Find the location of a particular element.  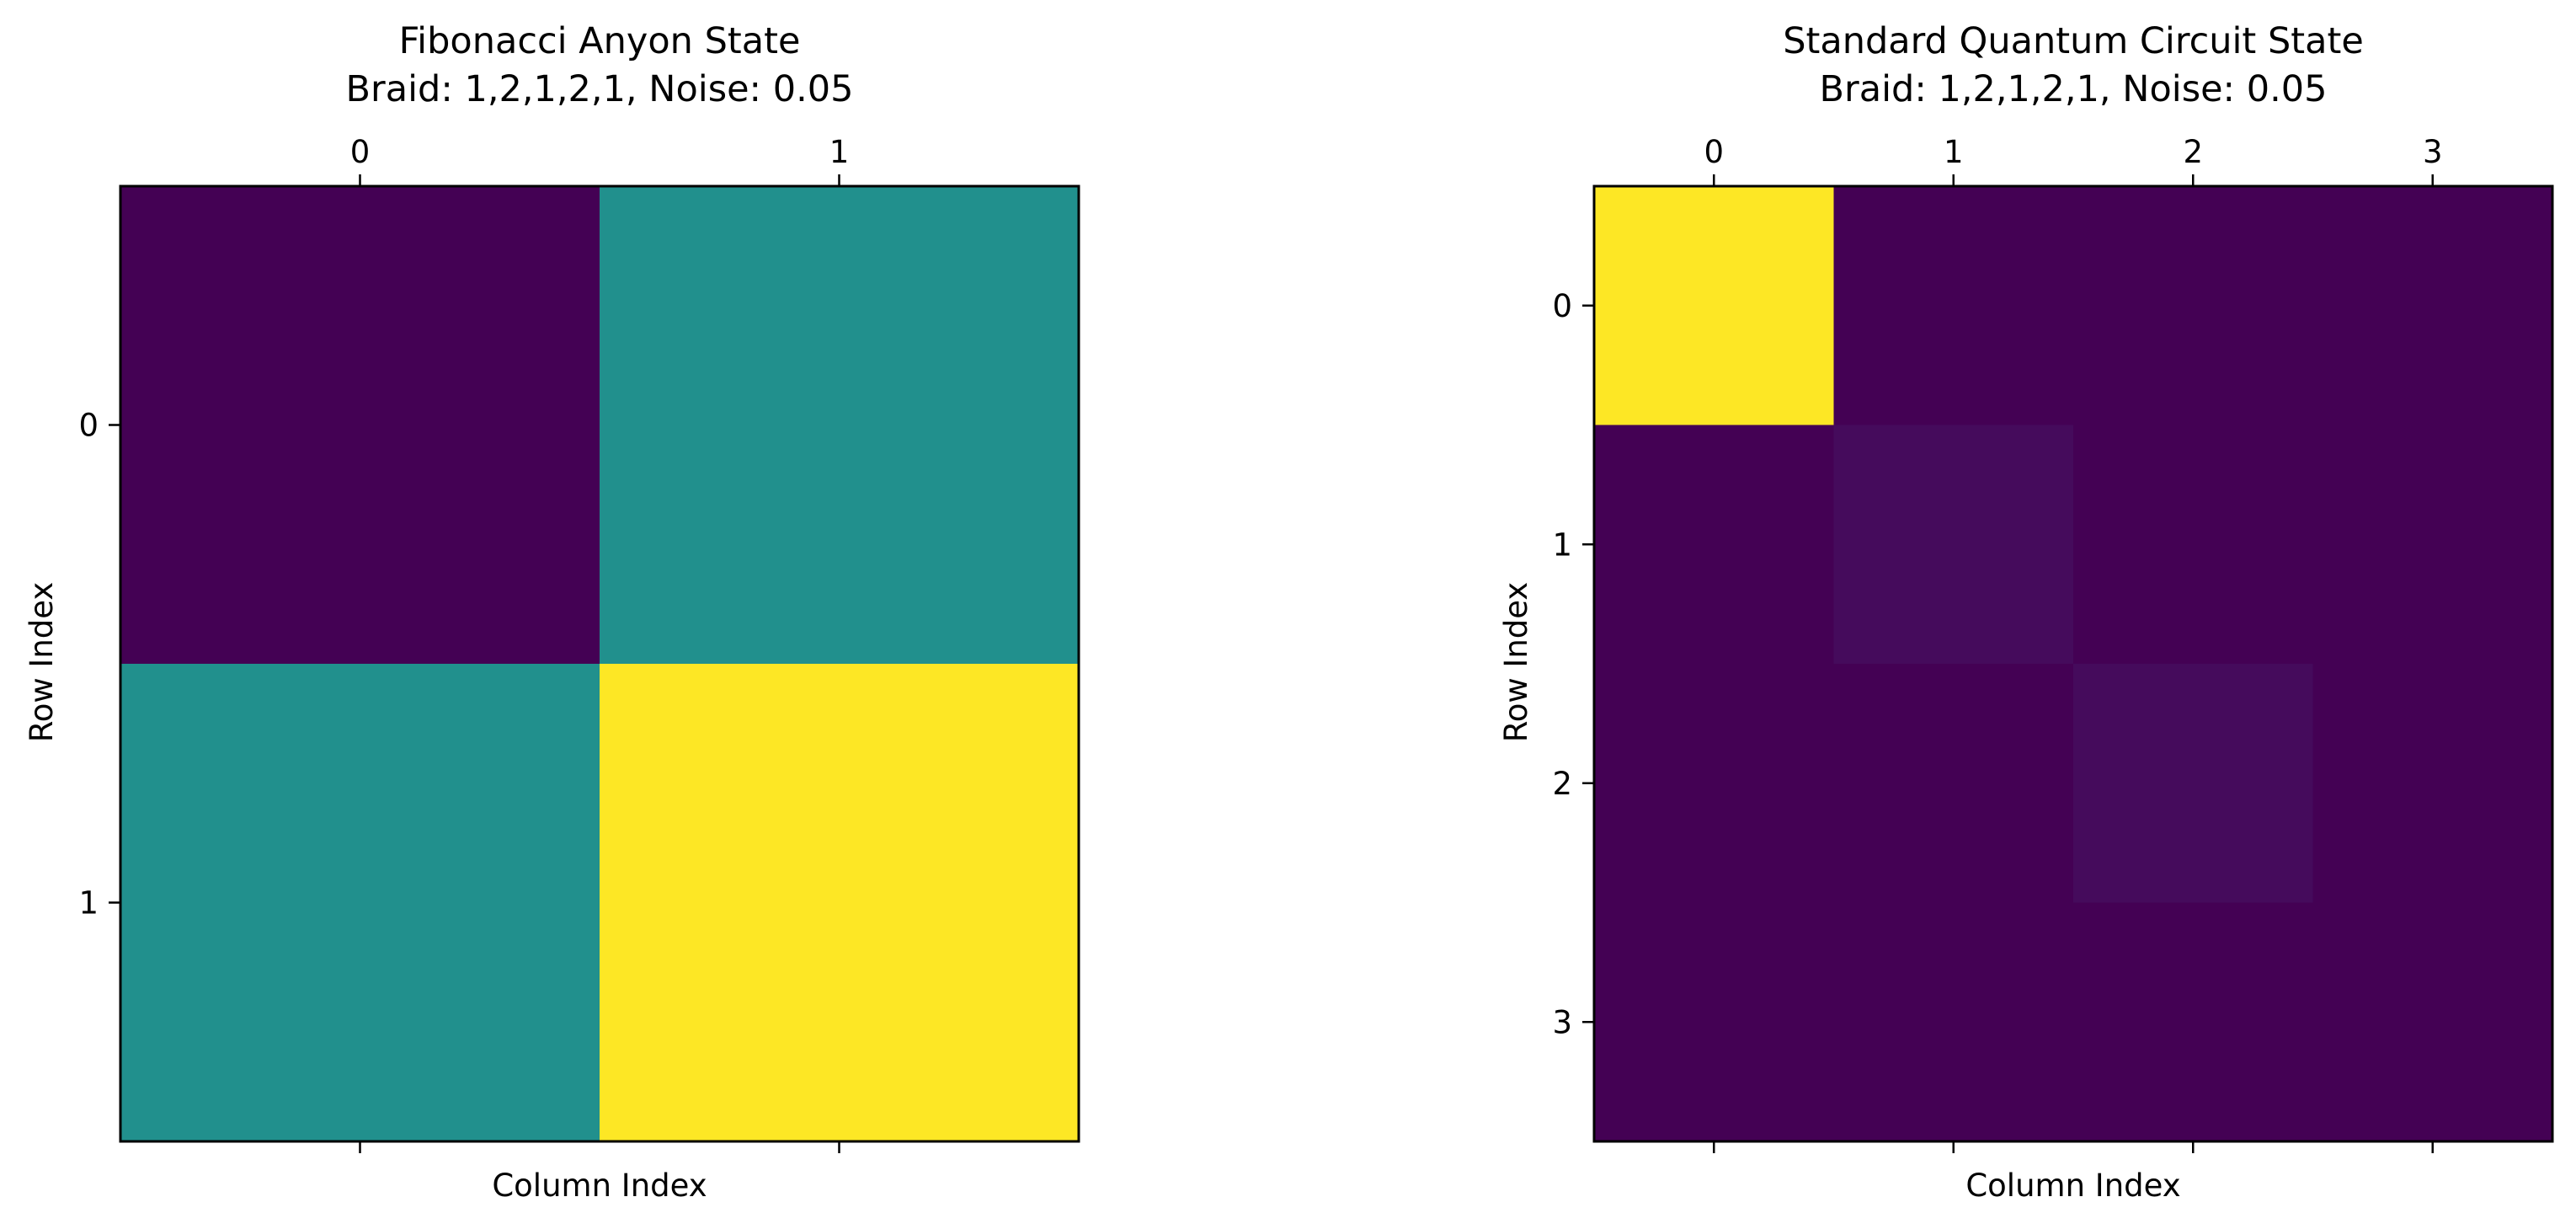

chart-title: Standard Quantum Circuit State is located at coordinates (2073, 41).